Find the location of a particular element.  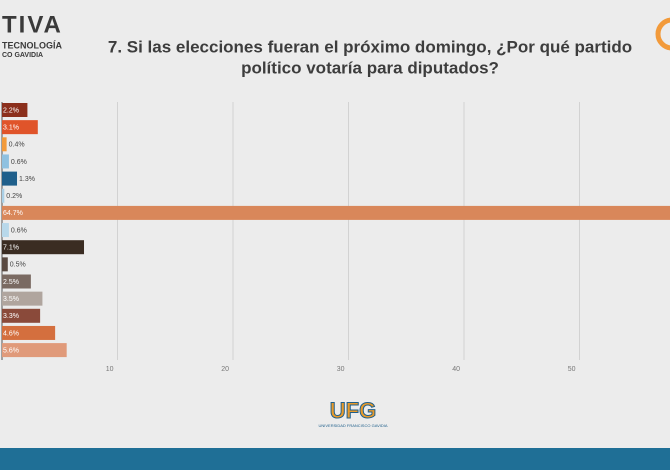

value-label: 0.4% is located at coordinates (17, 145).